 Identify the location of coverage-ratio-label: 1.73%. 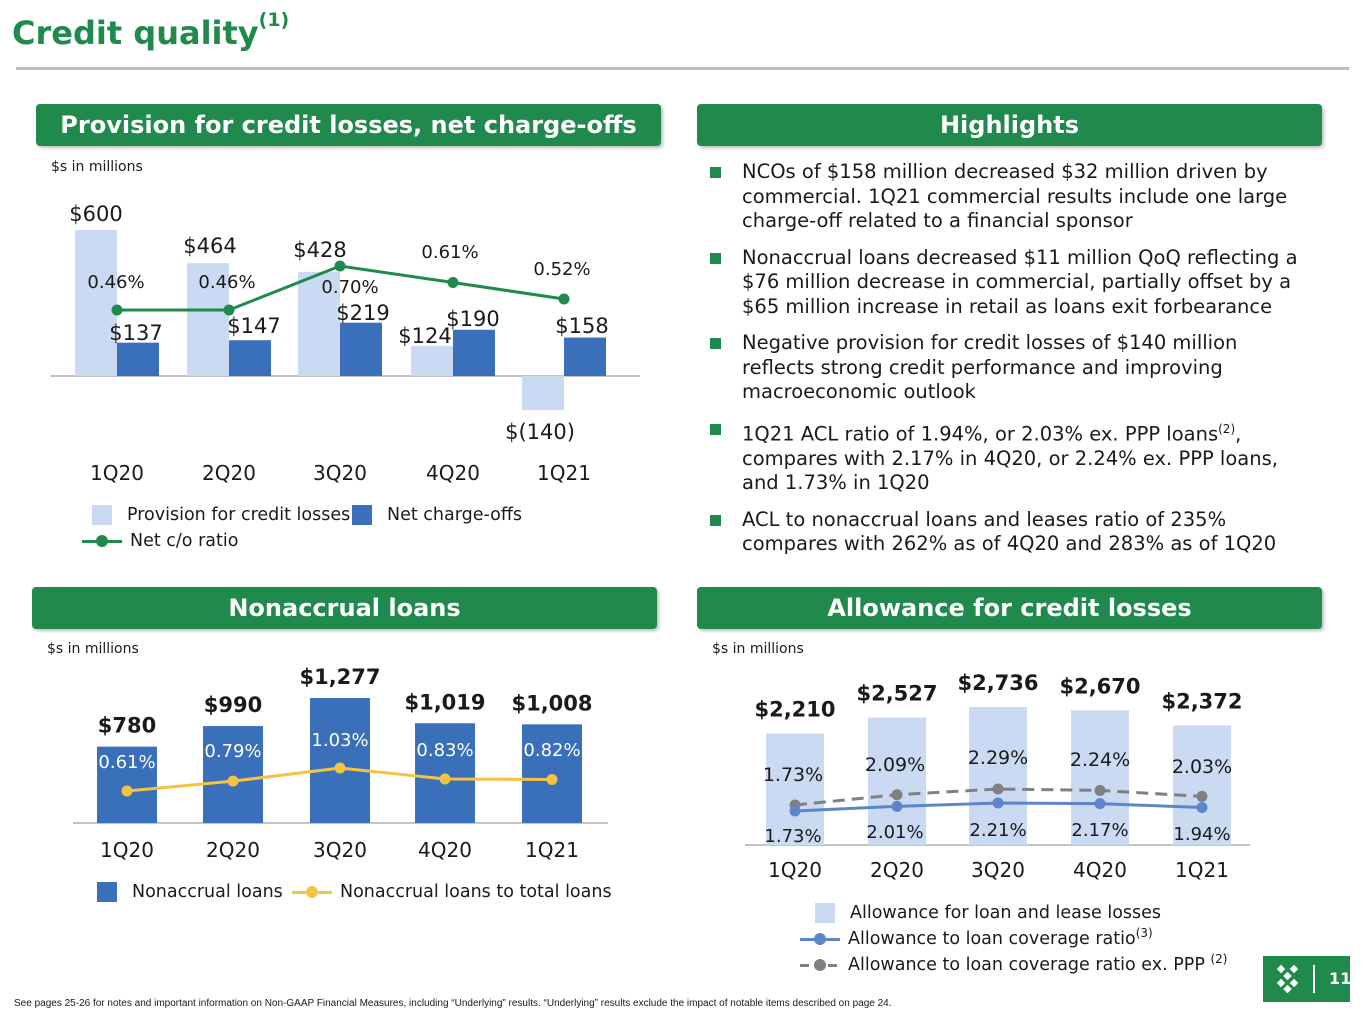
(792, 836).